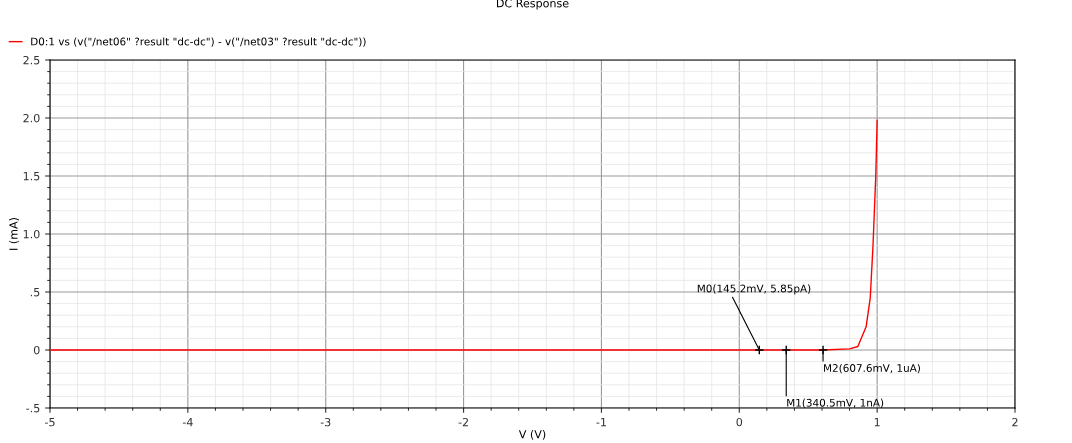 Image resolution: width=1072 pixels, height=443 pixels. Describe the element at coordinates (33, 408) in the screenshot. I see `y-tick-label: -.5` at that location.